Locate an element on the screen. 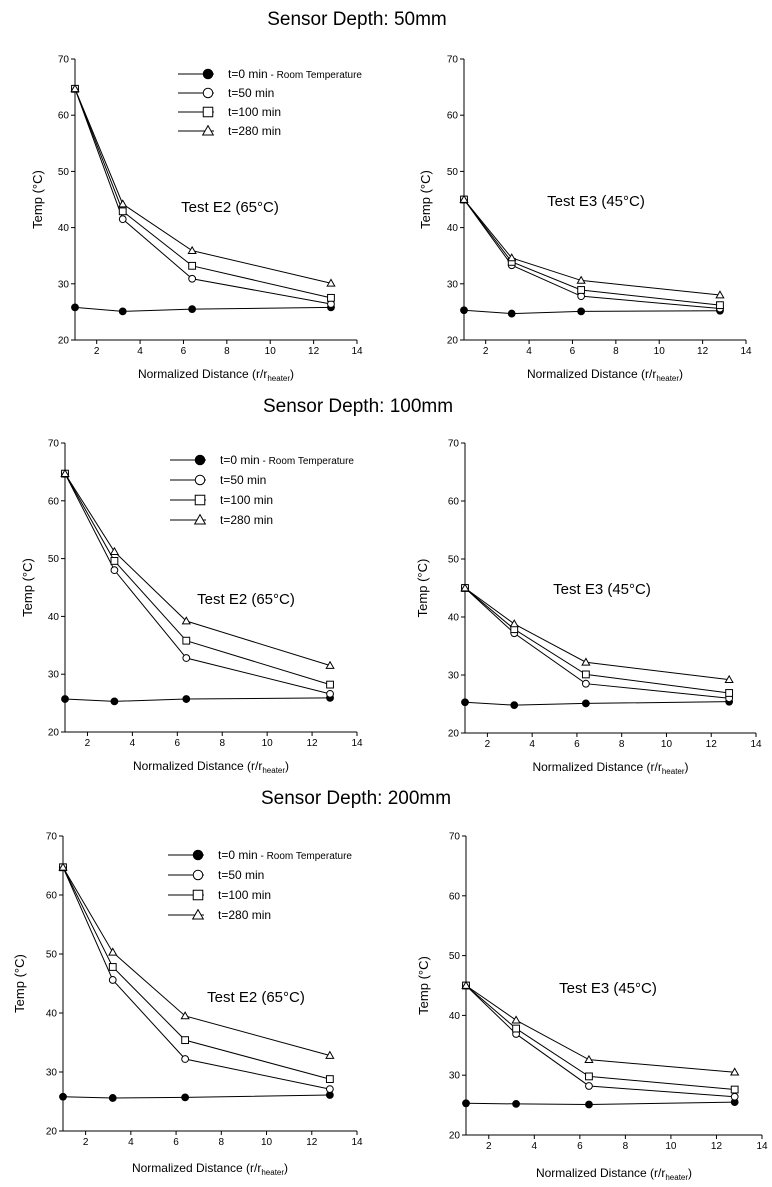 This screenshot has height=1187, width=772. legend-label: t=280 min is located at coordinates (254, 131).